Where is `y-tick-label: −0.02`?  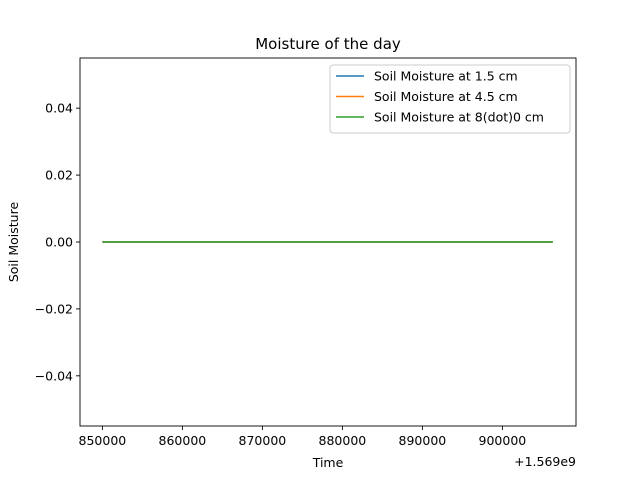
y-tick-label: −0.02 is located at coordinates (54, 308).